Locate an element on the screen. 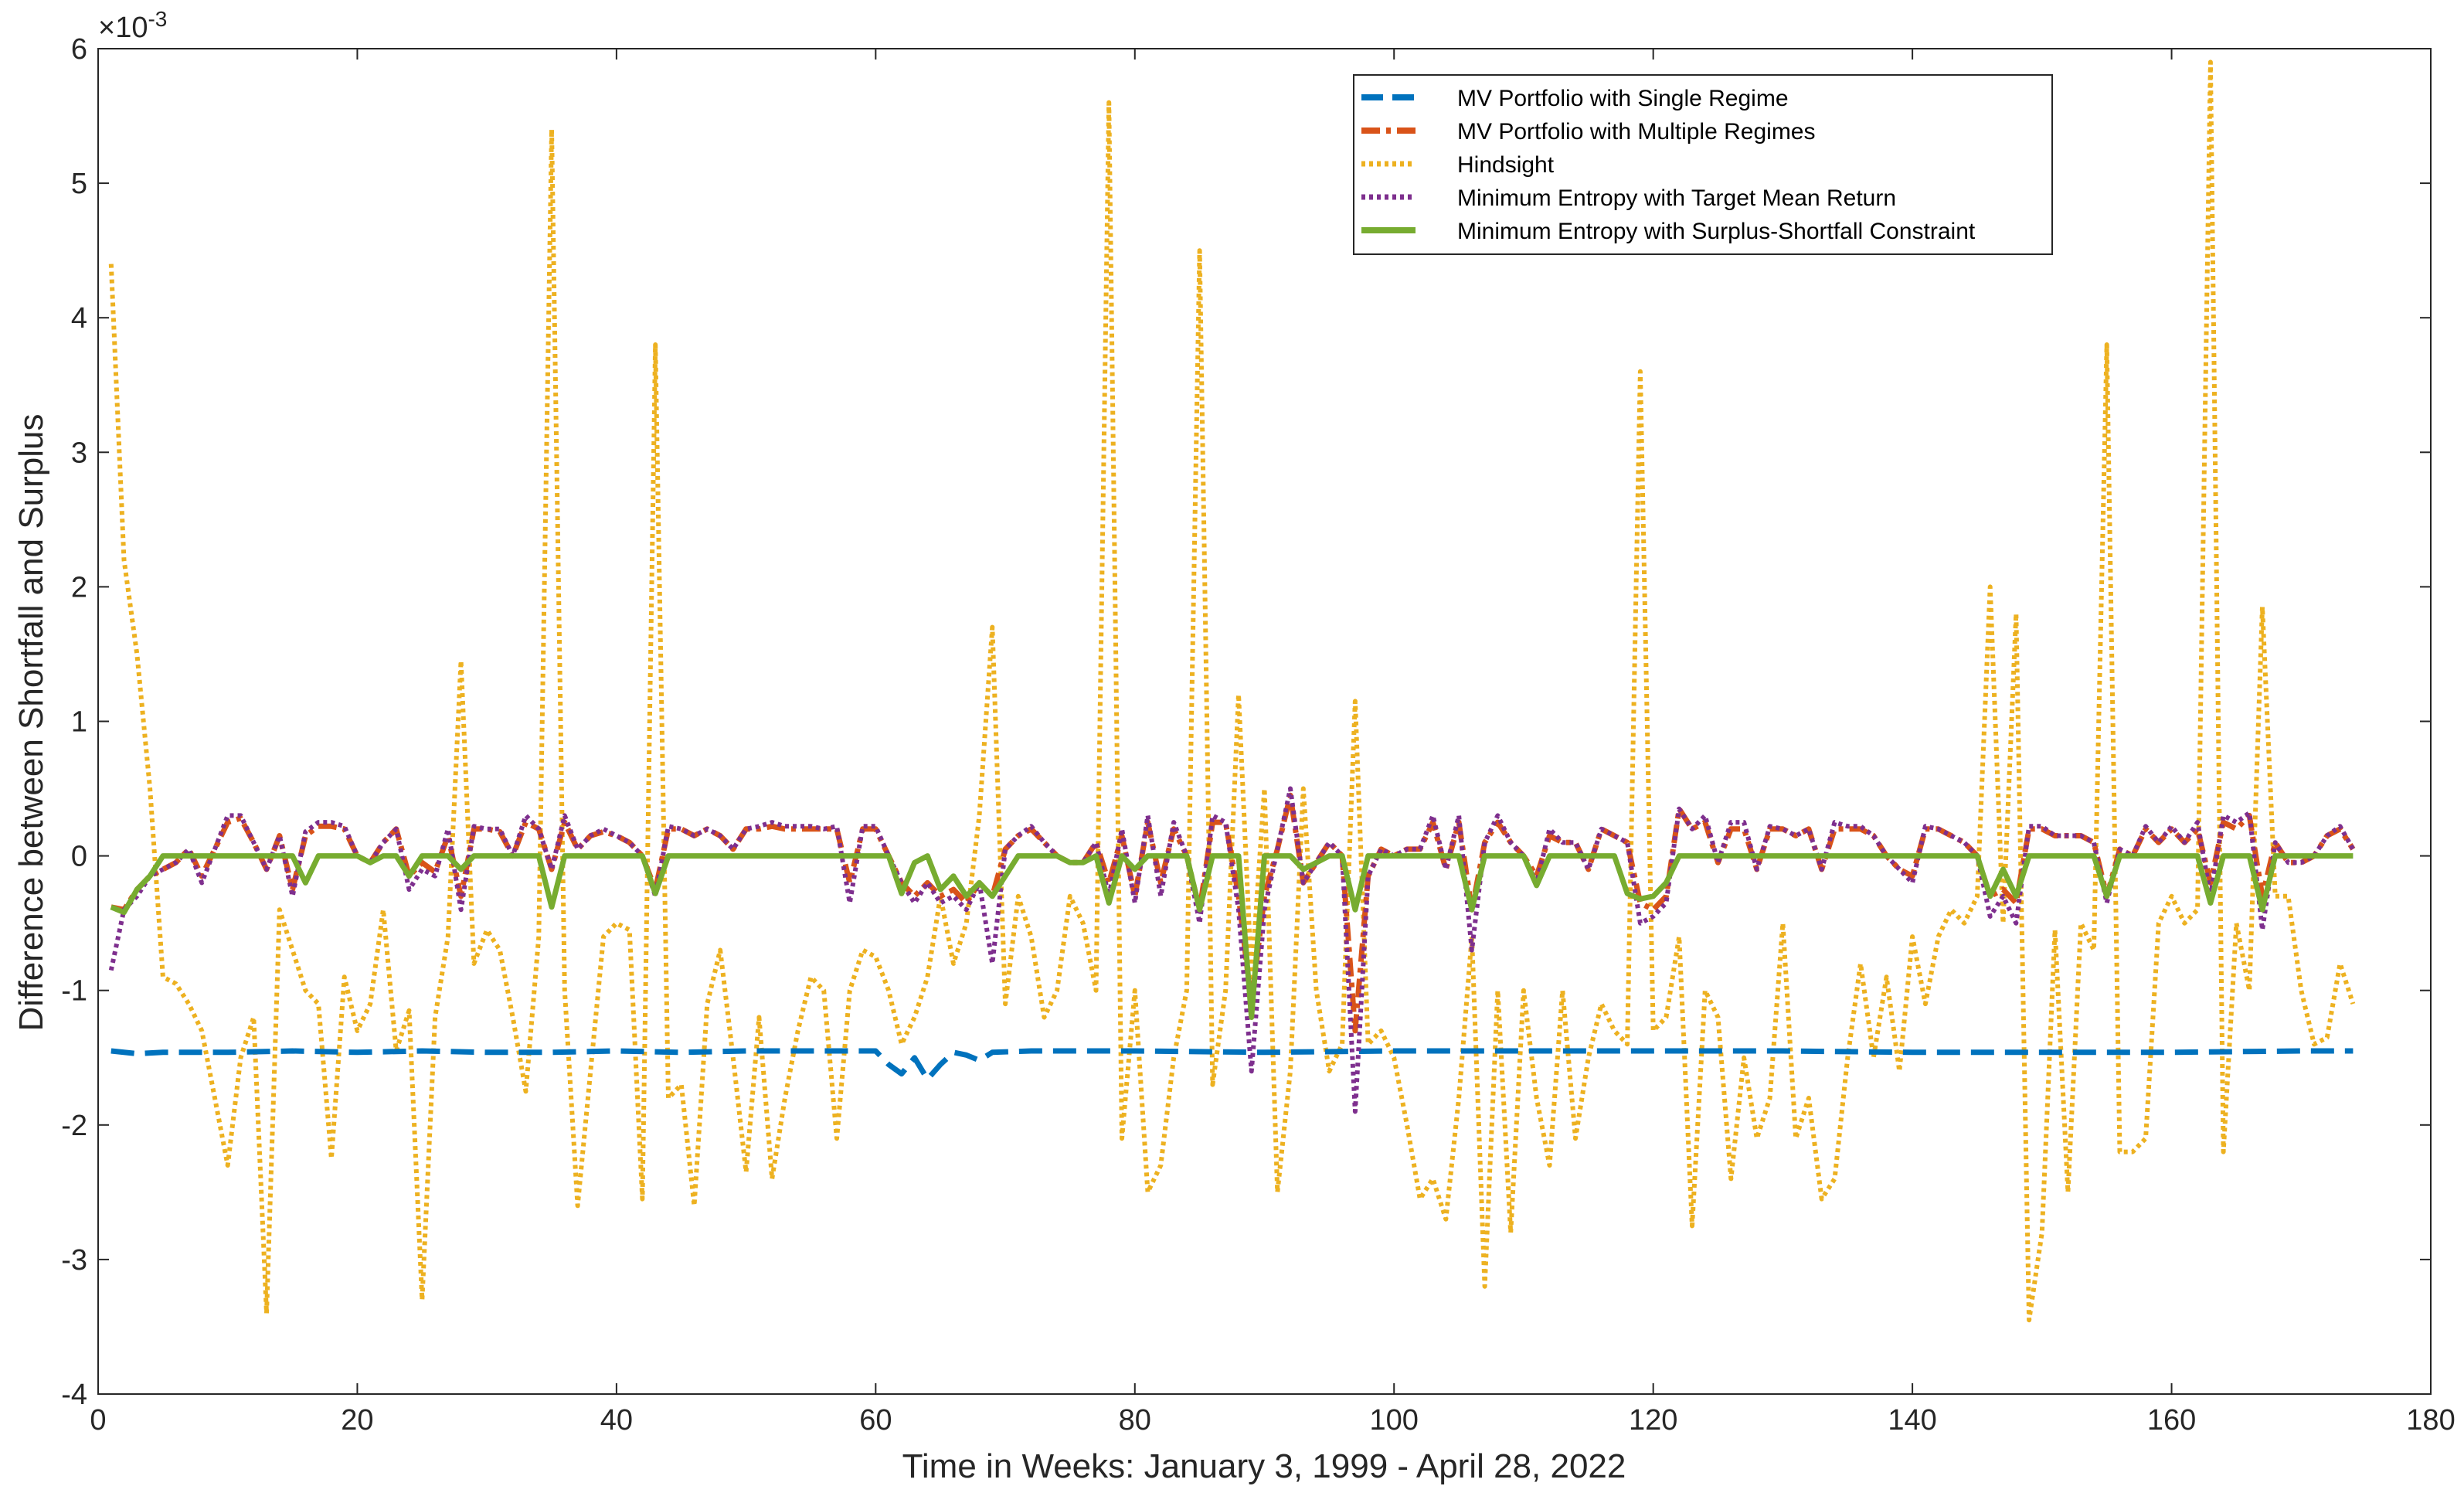 Image resolution: width=2464 pixels, height=1503 pixels. series-line-mv-portfolio-with-single-regime is located at coordinates (1232, 1065).